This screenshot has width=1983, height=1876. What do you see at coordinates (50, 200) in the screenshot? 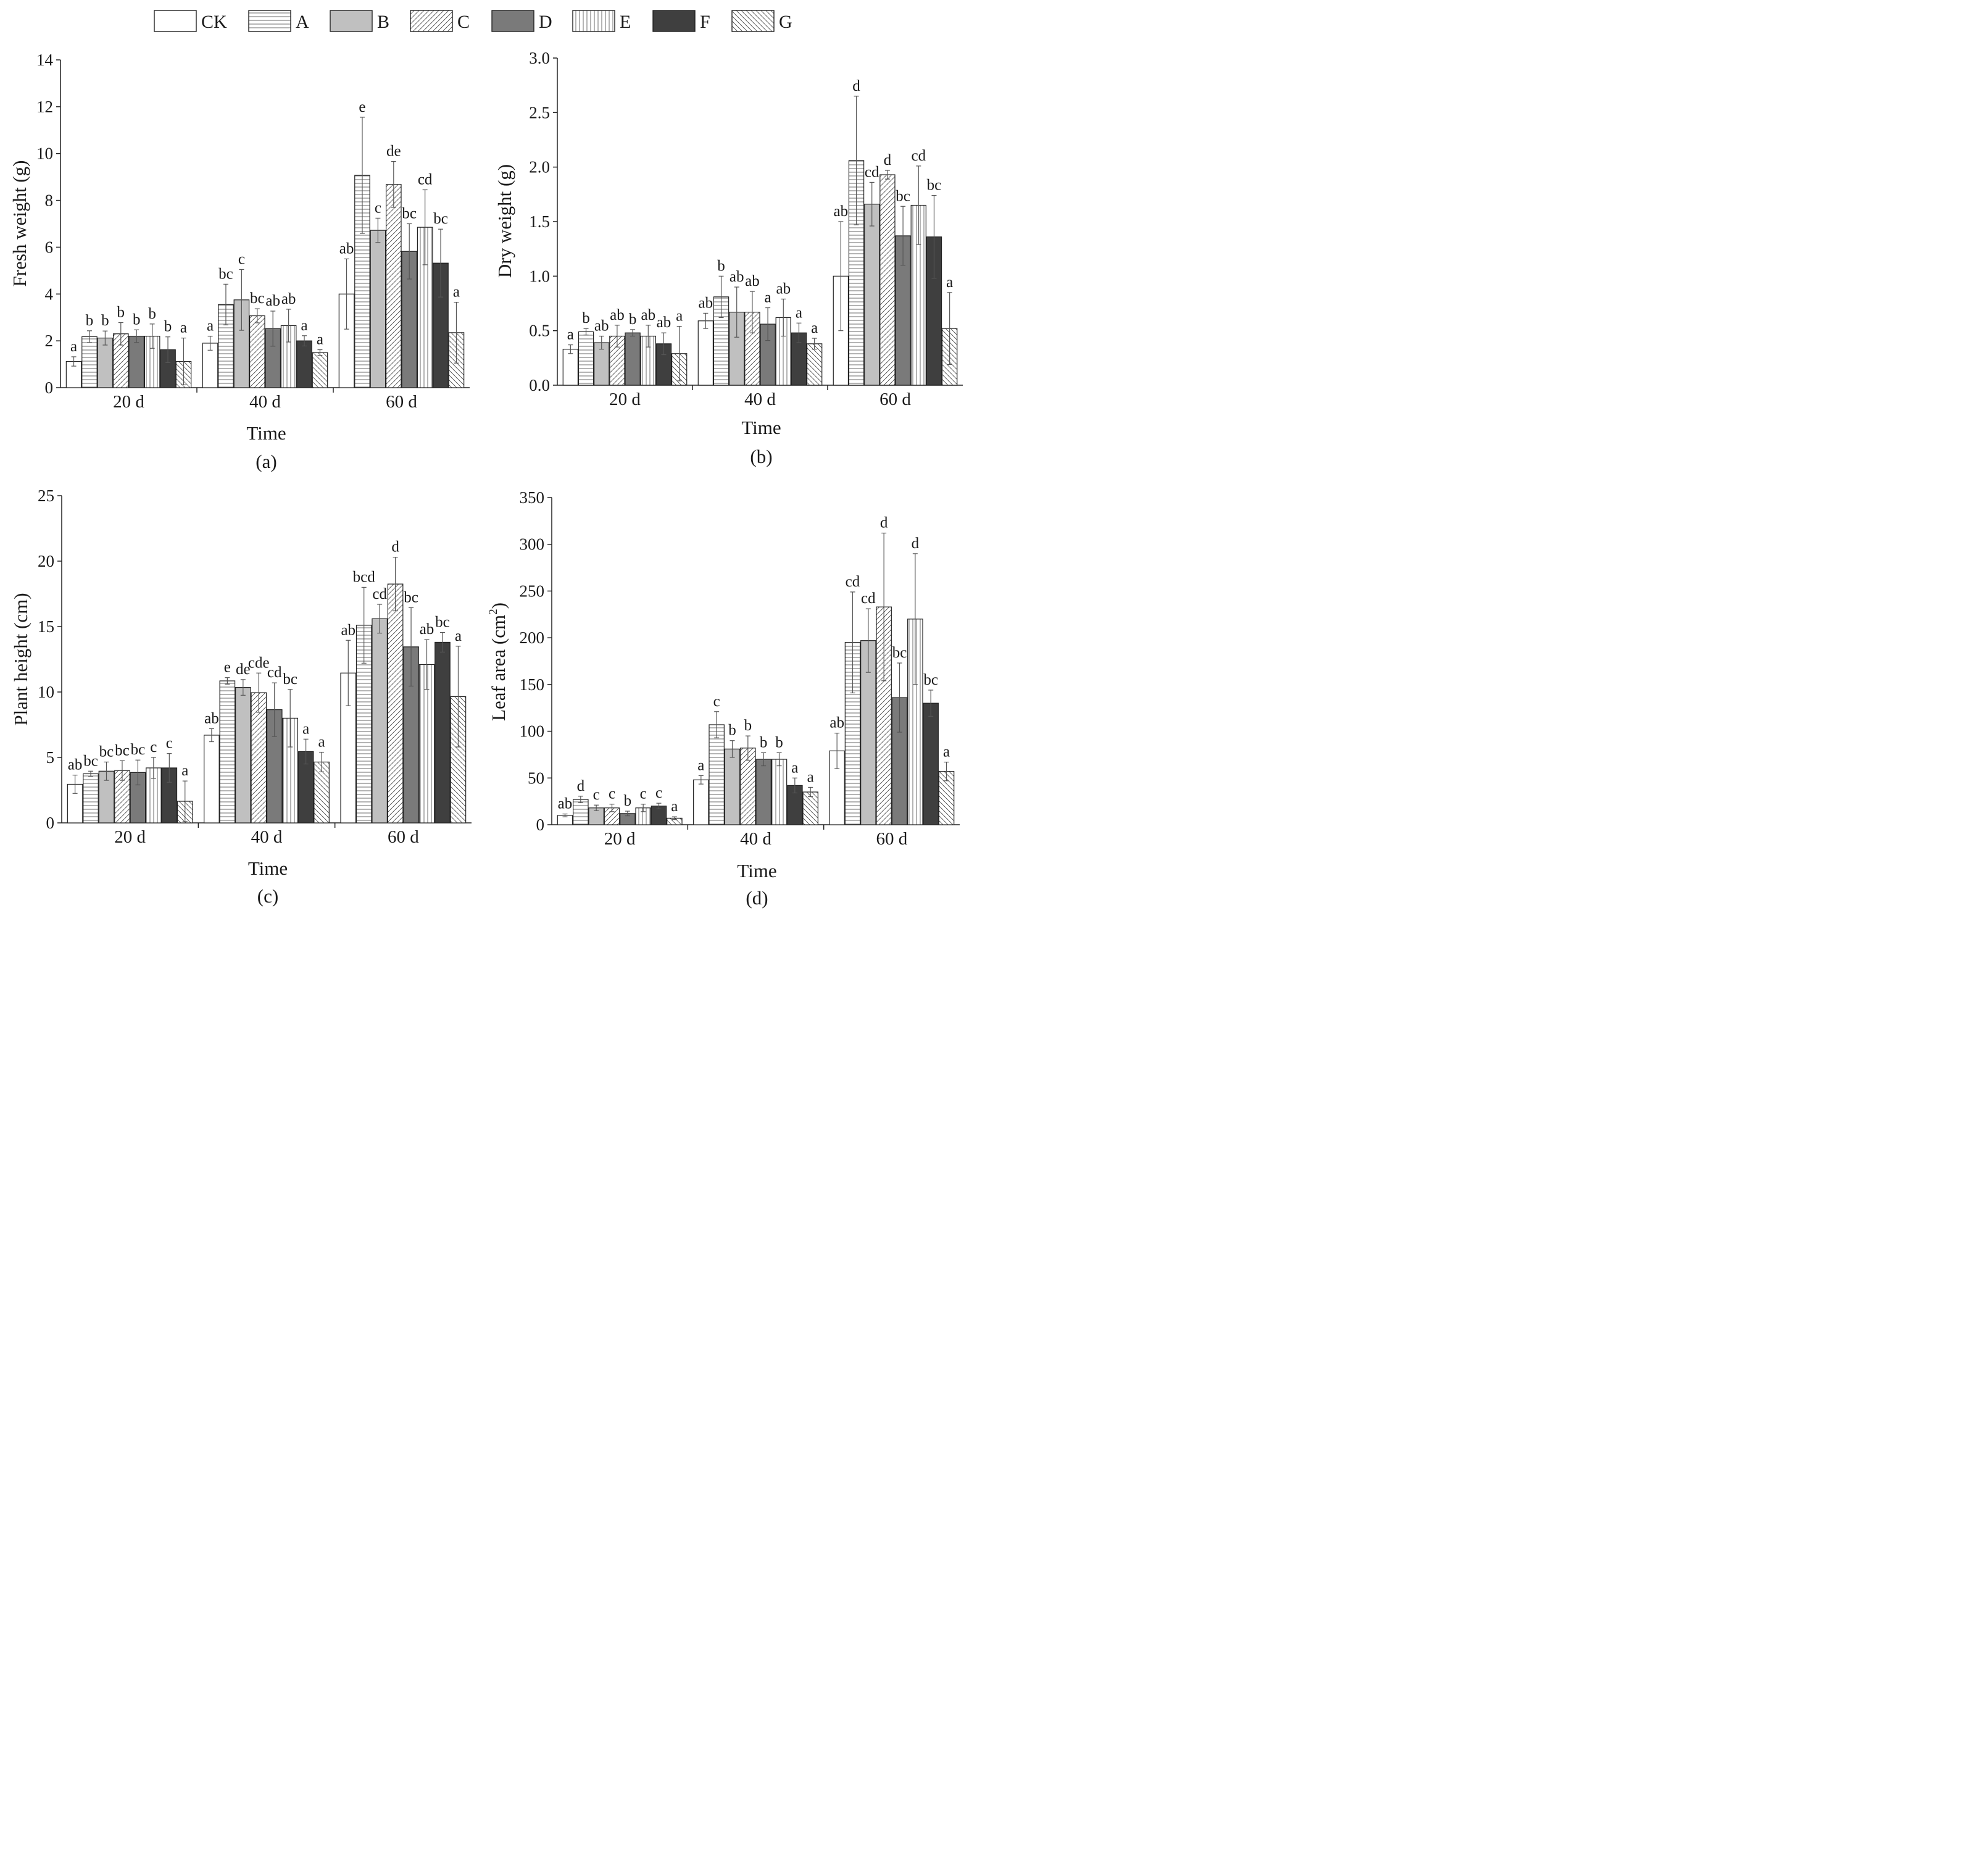
I see `y-tick-label: 8` at bounding box center [50, 200].